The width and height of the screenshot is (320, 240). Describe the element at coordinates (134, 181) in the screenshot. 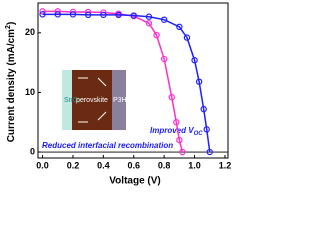

I see `x-axis-title: Voltage (V)` at that location.